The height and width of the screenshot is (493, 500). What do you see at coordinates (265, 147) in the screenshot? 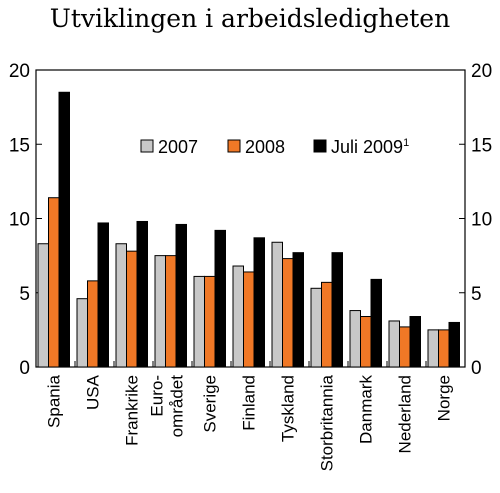
I see `legend-label: 2008` at bounding box center [265, 147].